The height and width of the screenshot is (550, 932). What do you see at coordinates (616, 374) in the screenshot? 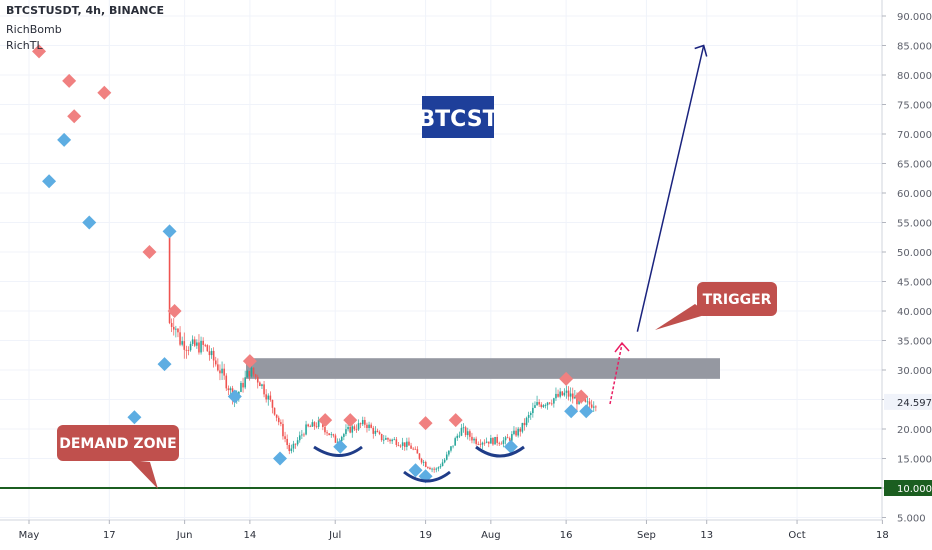
I see `trigger-arrow-shaft` at bounding box center [616, 374].